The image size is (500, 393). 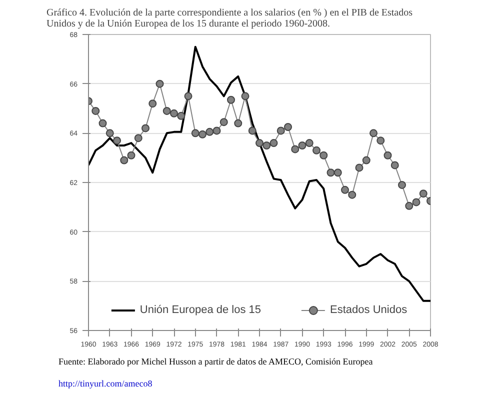 I want to click on legend-label: Unión Europea de los 15, so click(x=201, y=310).